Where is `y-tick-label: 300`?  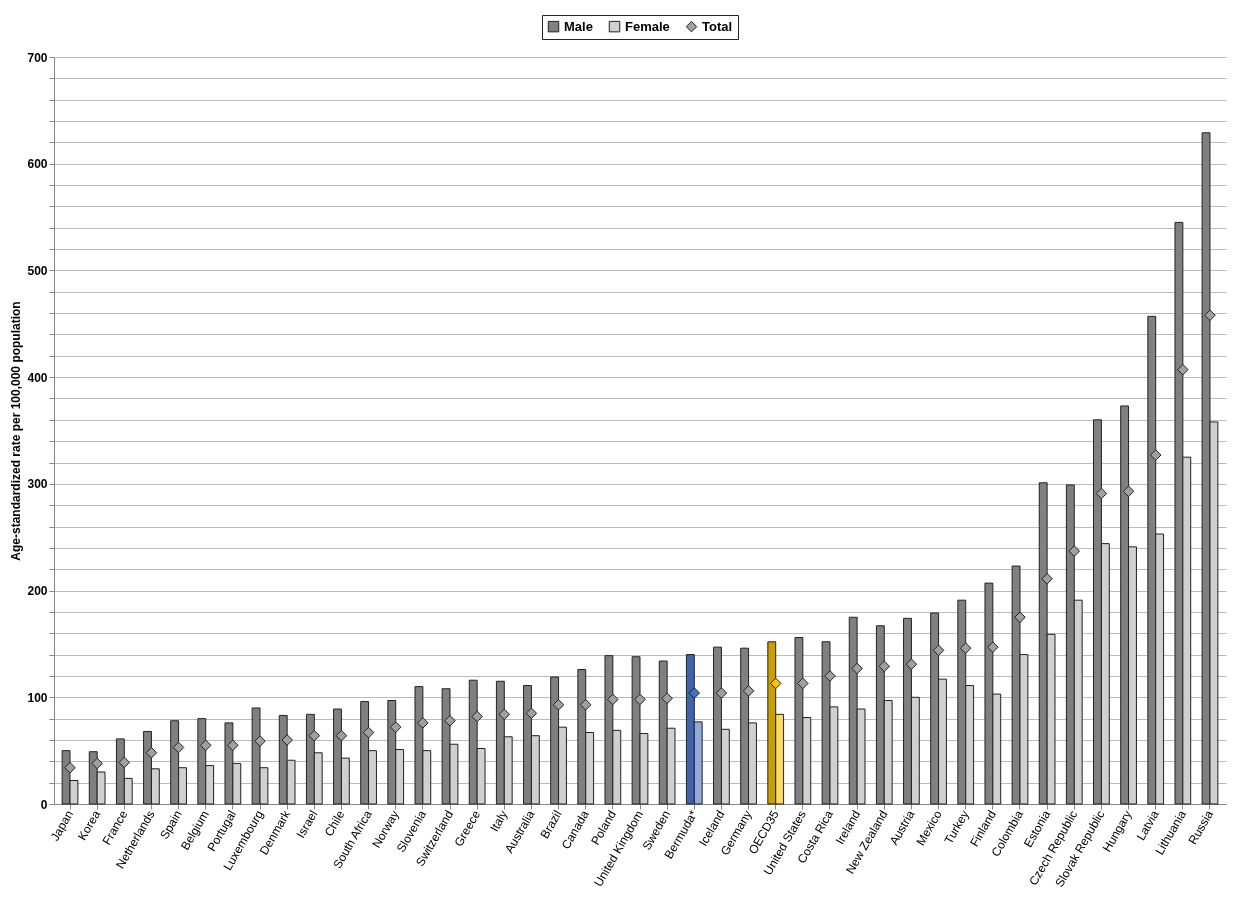
y-tick-label: 300 is located at coordinates (37, 484).